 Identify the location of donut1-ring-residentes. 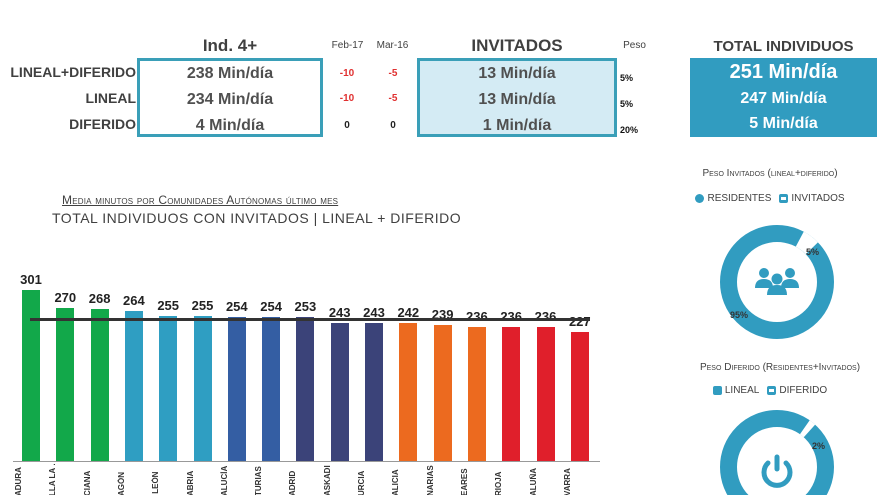
(777, 282).